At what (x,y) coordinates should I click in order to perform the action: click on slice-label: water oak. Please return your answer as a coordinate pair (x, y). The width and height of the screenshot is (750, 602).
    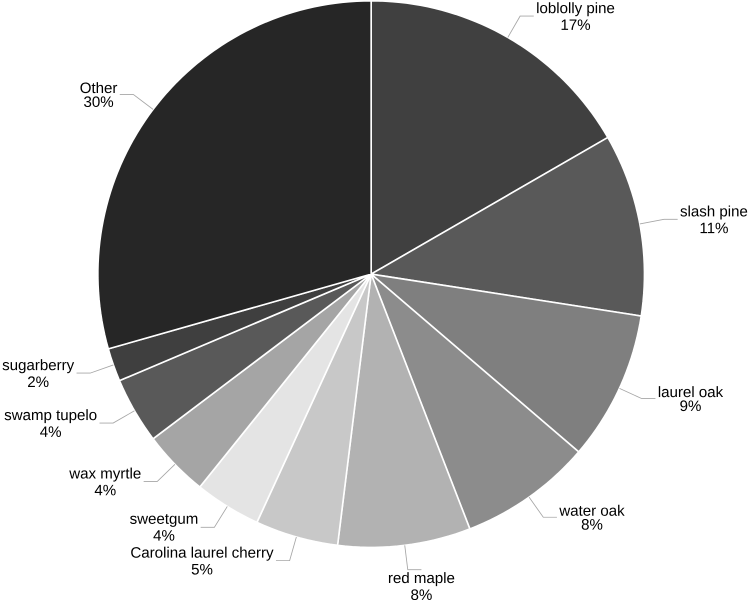
    Looking at the image, I should click on (592, 510).